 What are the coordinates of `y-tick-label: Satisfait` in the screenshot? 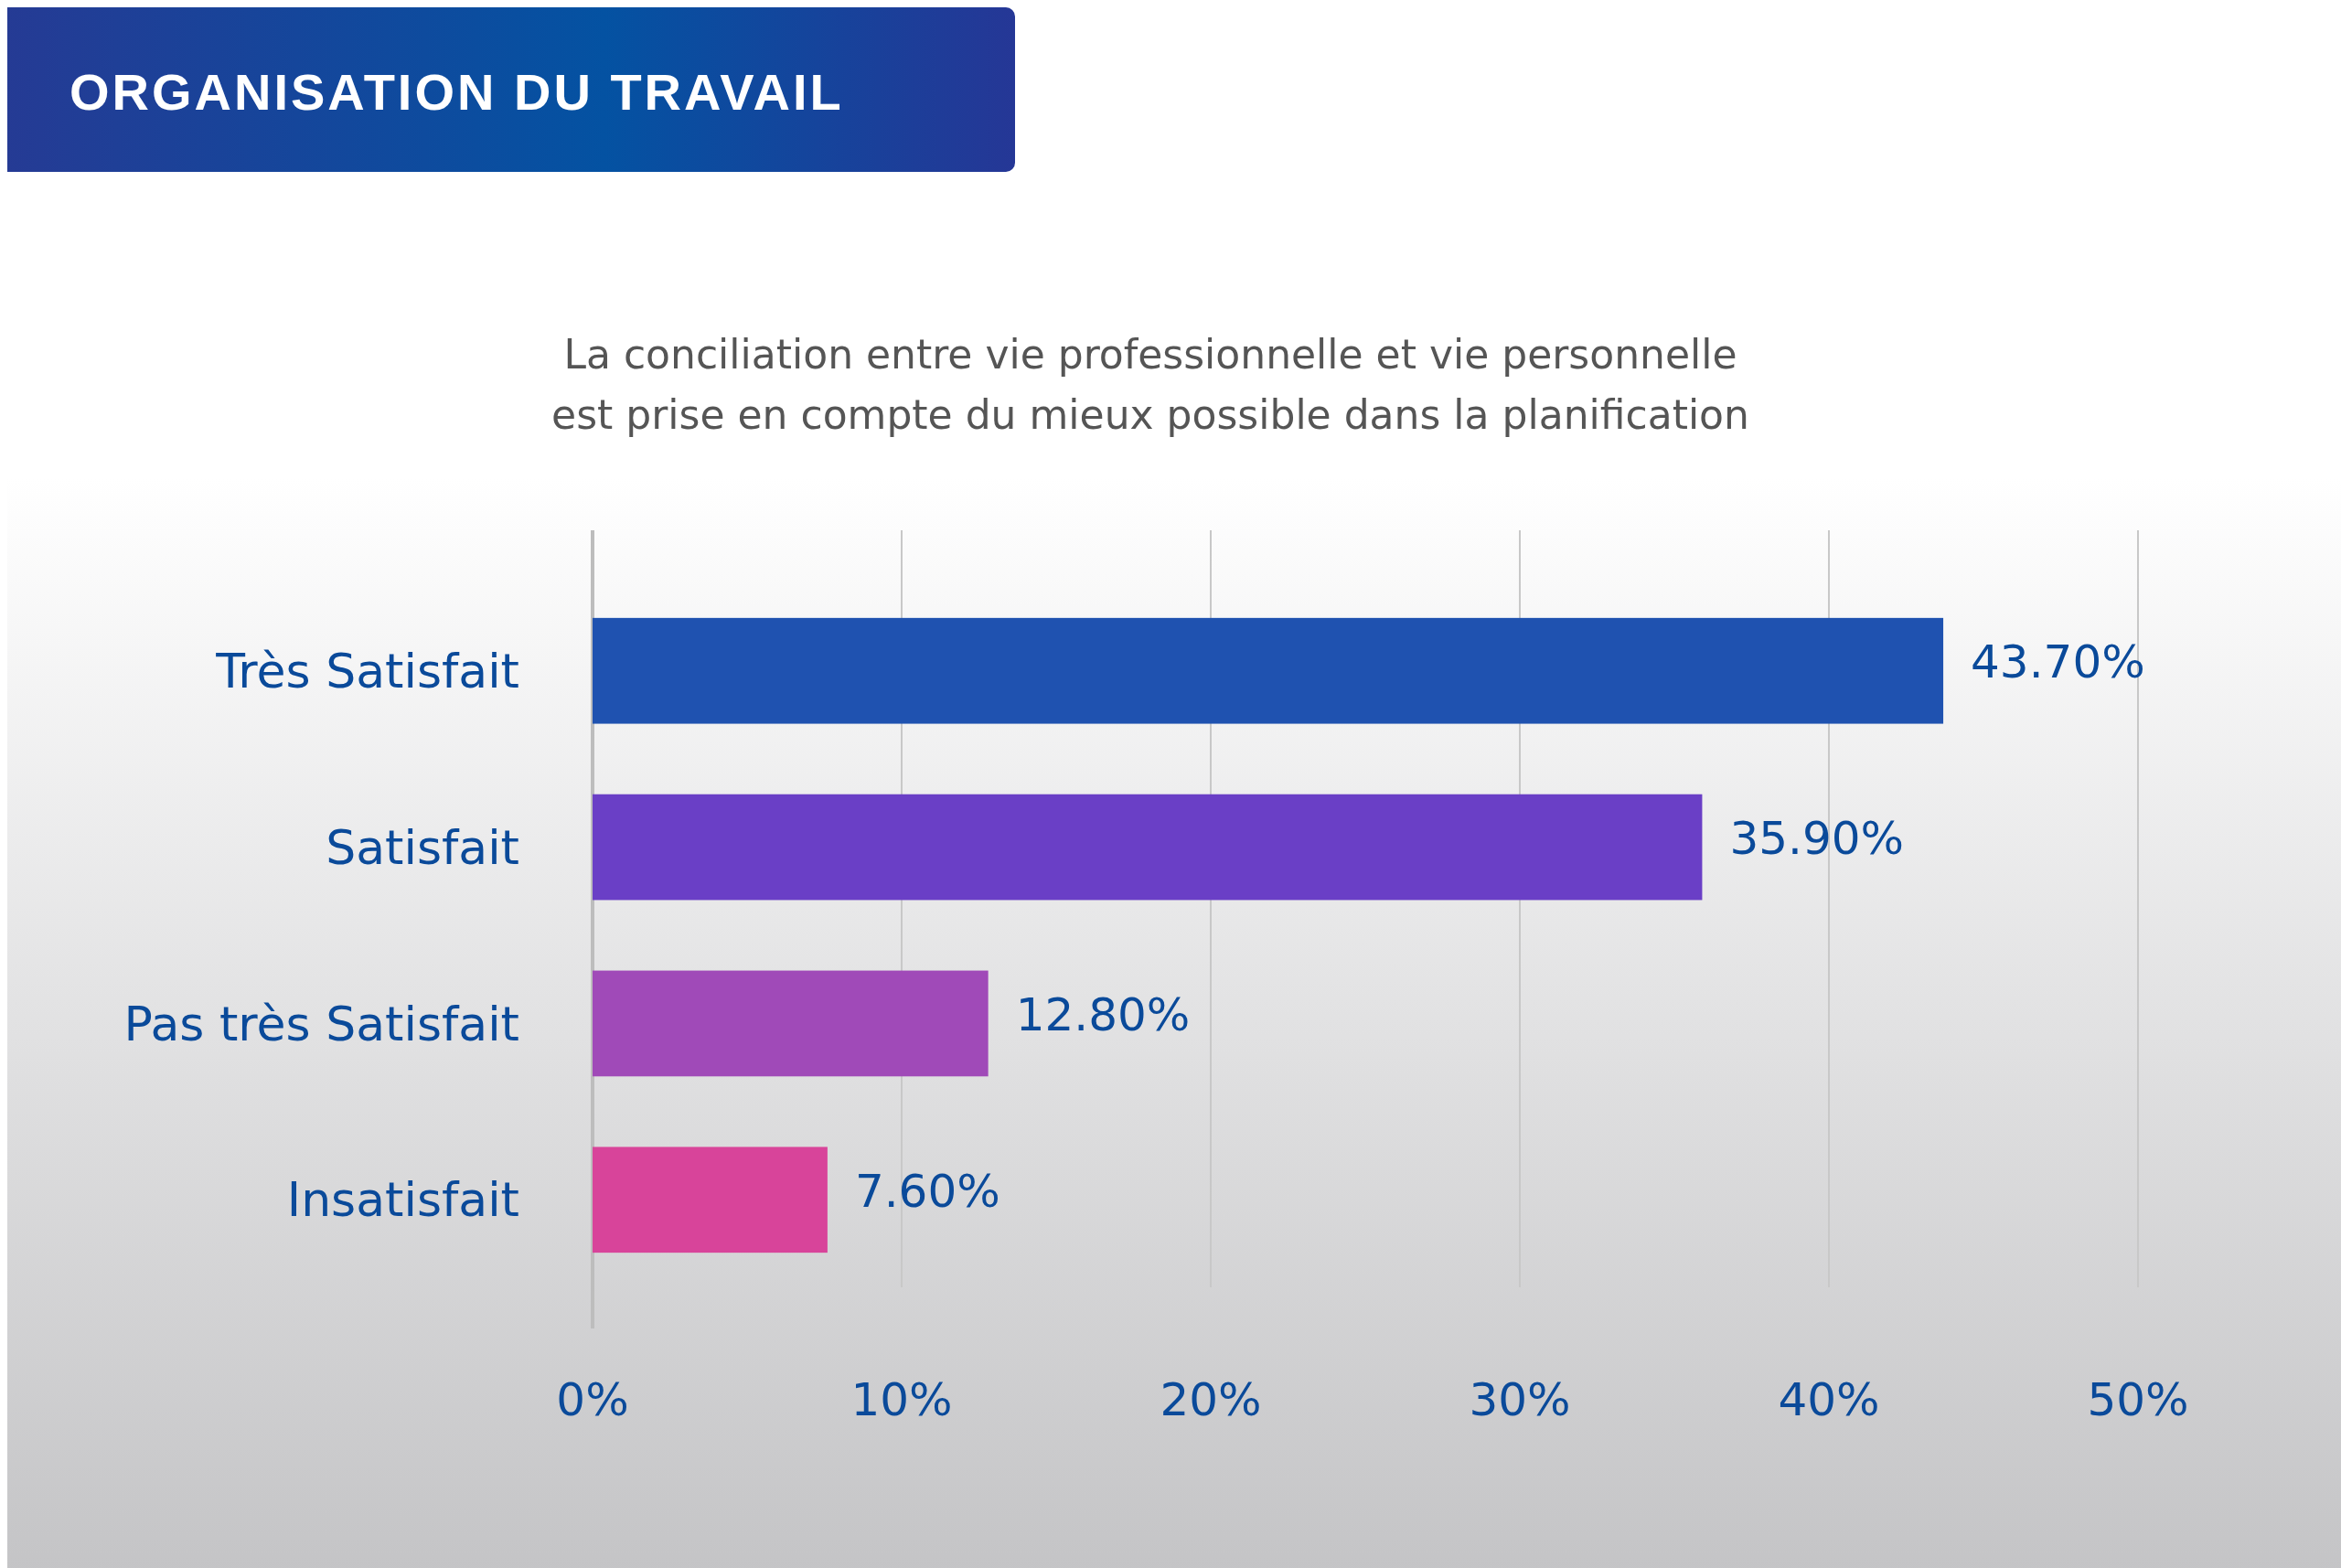 It's located at (422, 847).